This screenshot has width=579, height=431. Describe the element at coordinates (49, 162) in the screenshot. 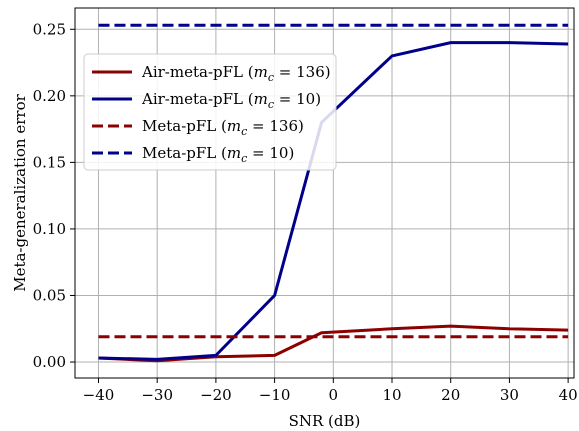

I see `y-tick-label: 0.15` at that location.